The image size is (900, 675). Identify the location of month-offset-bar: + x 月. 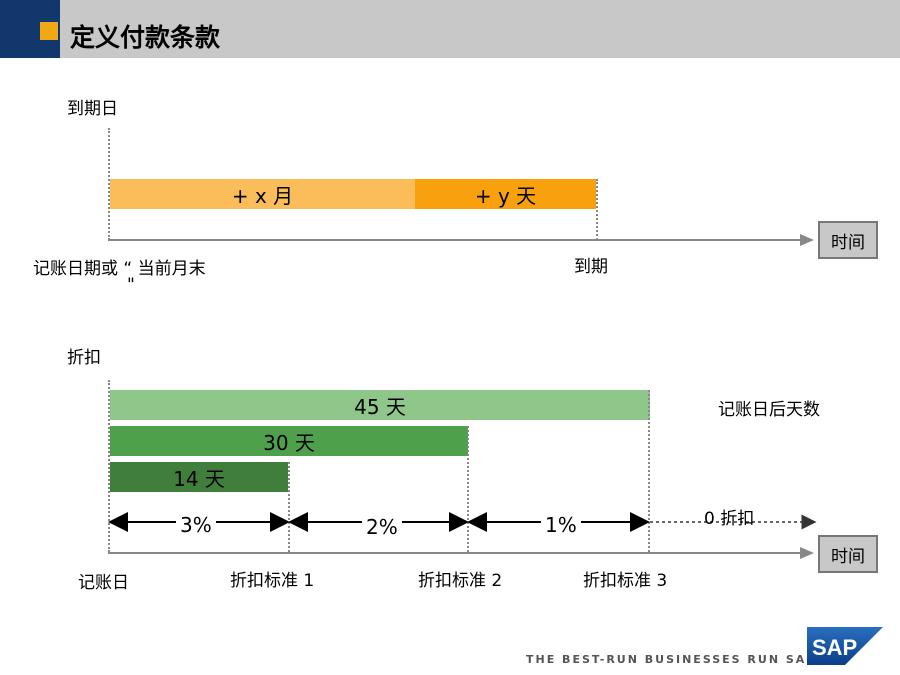
(262, 194).